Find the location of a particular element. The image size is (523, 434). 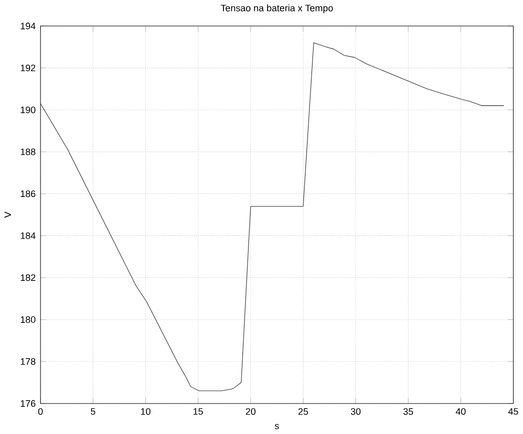

x-tick-label: 15 is located at coordinates (198, 411).